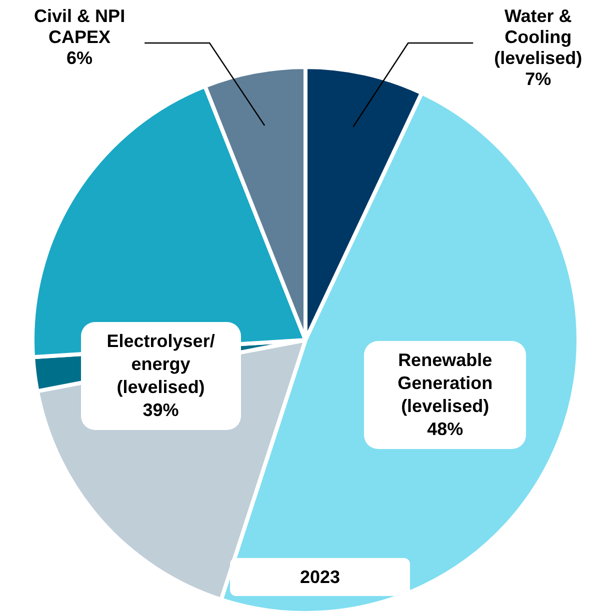 The image size is (611, 615). What do you see at coordinates (80, 58) in the screenshot?
I see `data-label: 6%` at bounding box center [80, 58].